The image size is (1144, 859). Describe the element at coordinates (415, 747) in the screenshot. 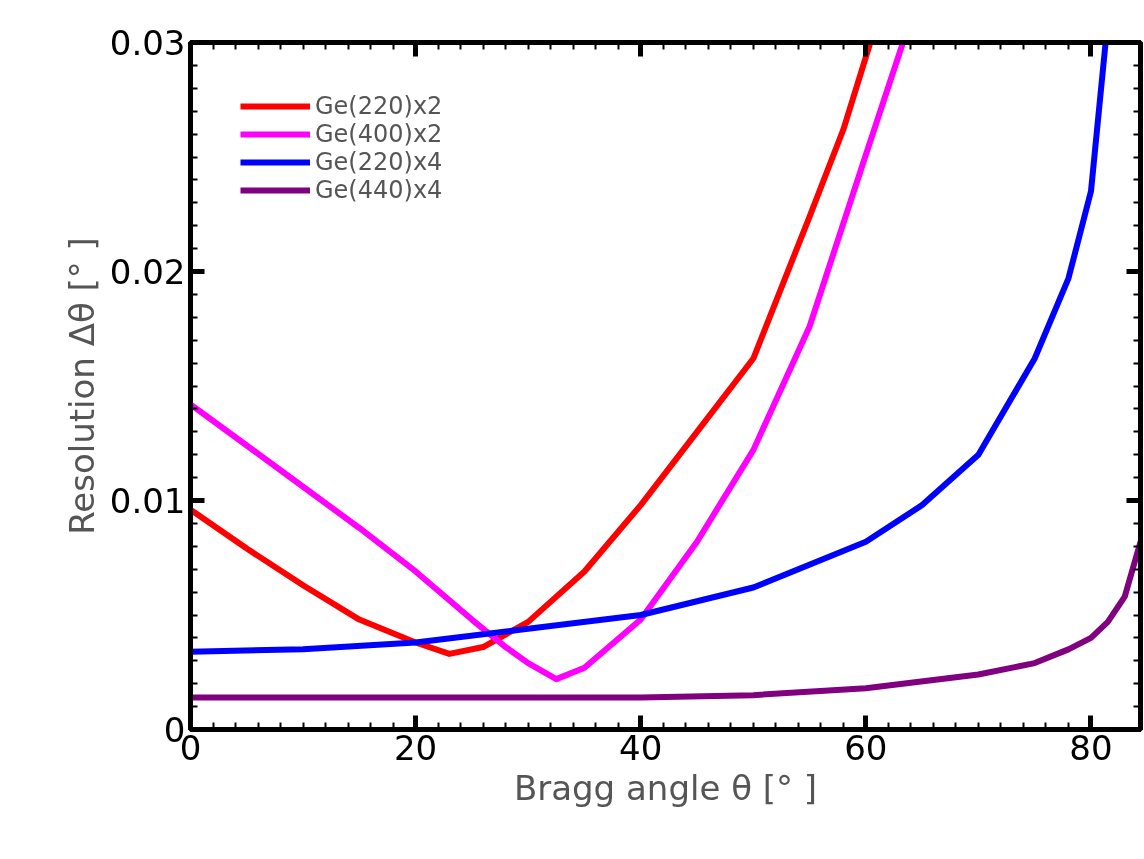

I see `x-tick-label: 20` at that location.